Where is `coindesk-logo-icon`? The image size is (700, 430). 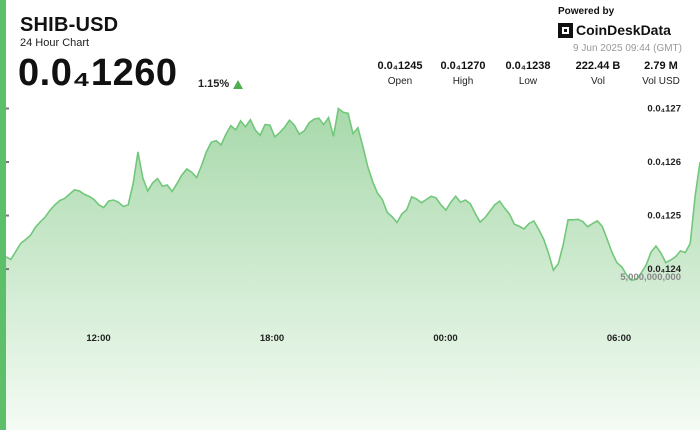 coindesk-logo-icon is located at coordinates (565, 30).